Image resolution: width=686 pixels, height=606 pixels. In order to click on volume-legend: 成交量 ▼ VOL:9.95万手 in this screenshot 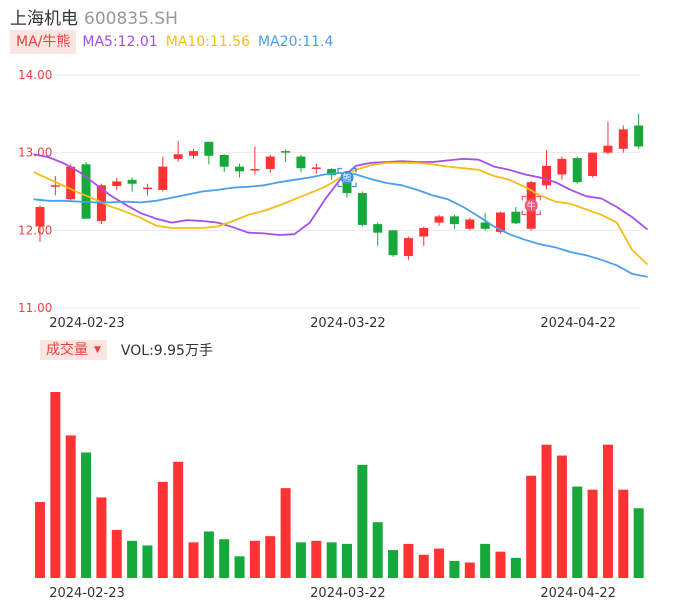, I will do `click(126, 350)`.